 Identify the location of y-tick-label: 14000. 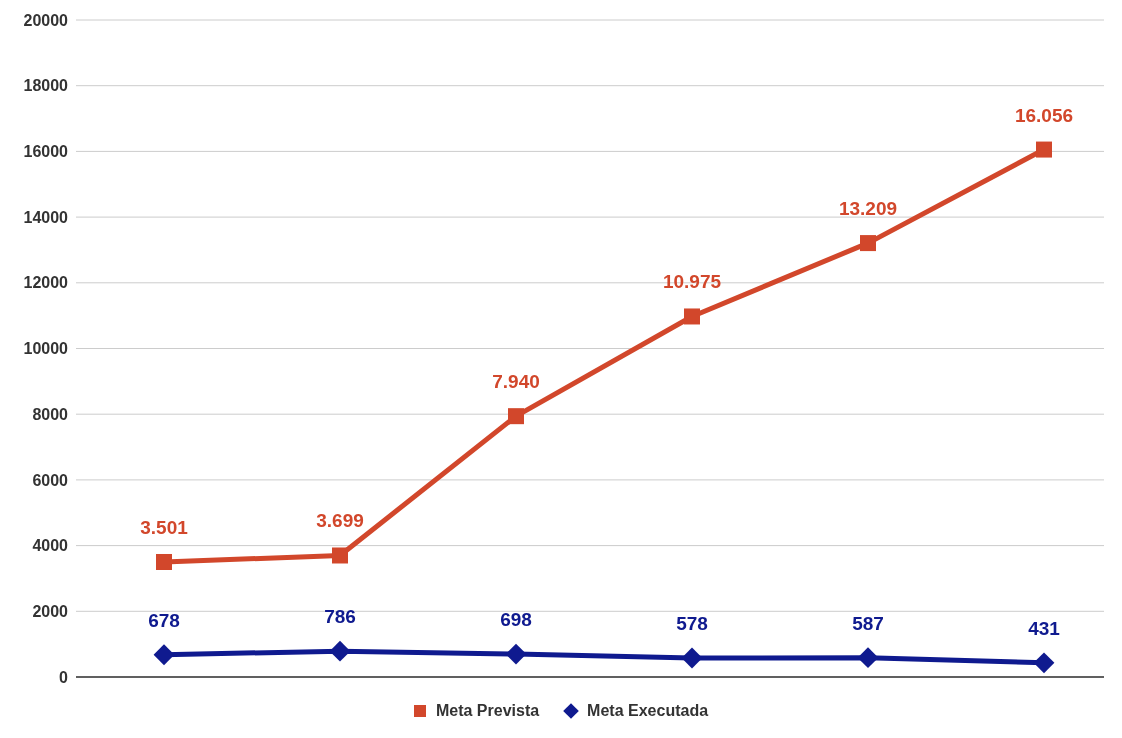
(46, 217).